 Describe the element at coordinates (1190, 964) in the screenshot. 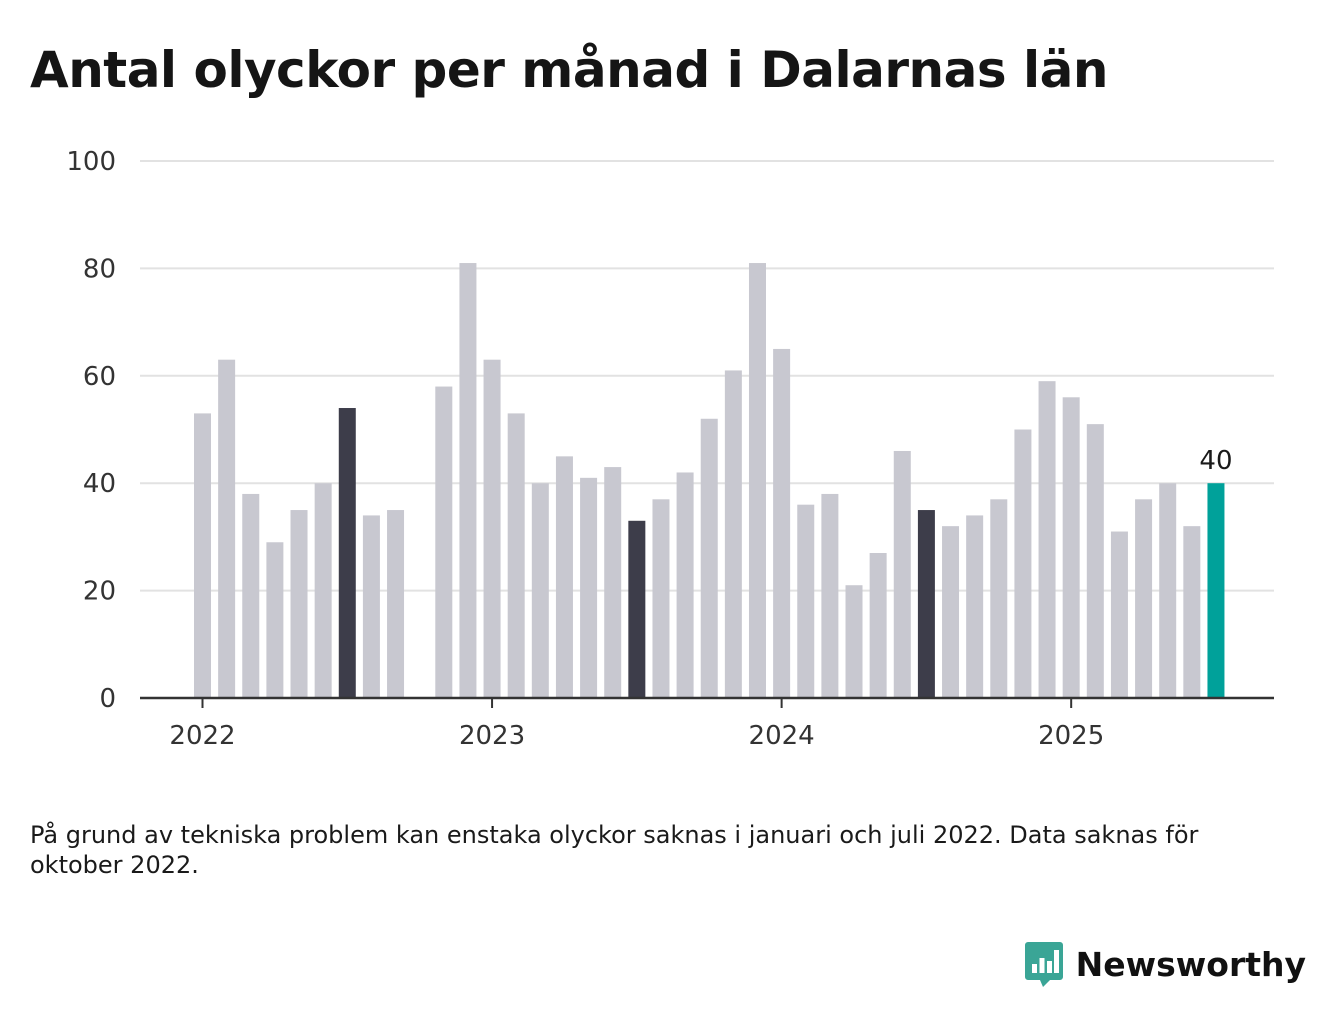

I see `brand-name: Newsworthy` at that location.